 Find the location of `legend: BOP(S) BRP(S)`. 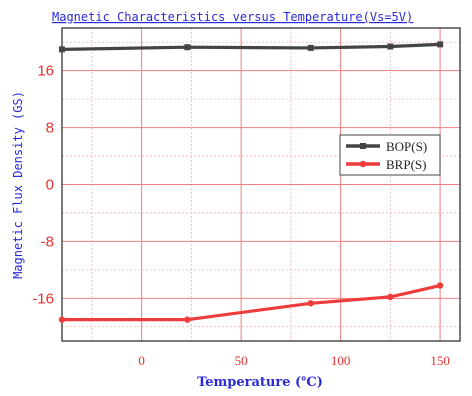

legend: BOP(S) BRP(S) is located at coordinates (390, 155).